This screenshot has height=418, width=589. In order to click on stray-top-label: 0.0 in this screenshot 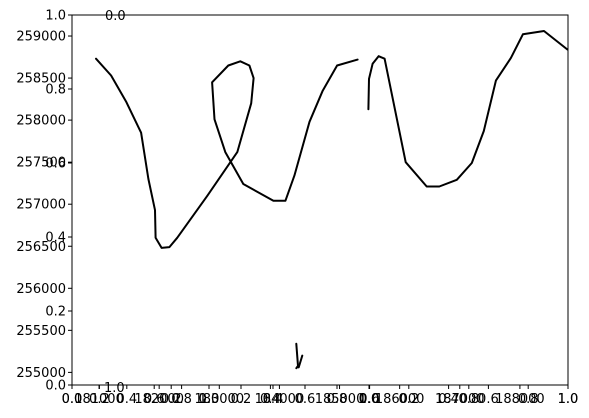, I will do `click(115, 16)`.